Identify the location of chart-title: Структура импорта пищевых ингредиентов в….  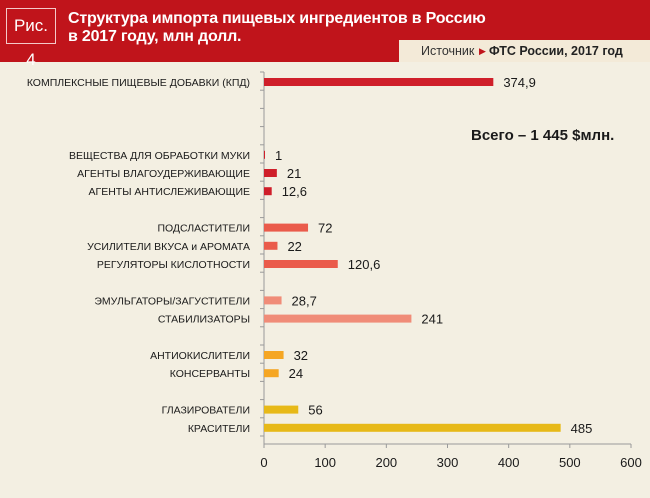
(278, 28).